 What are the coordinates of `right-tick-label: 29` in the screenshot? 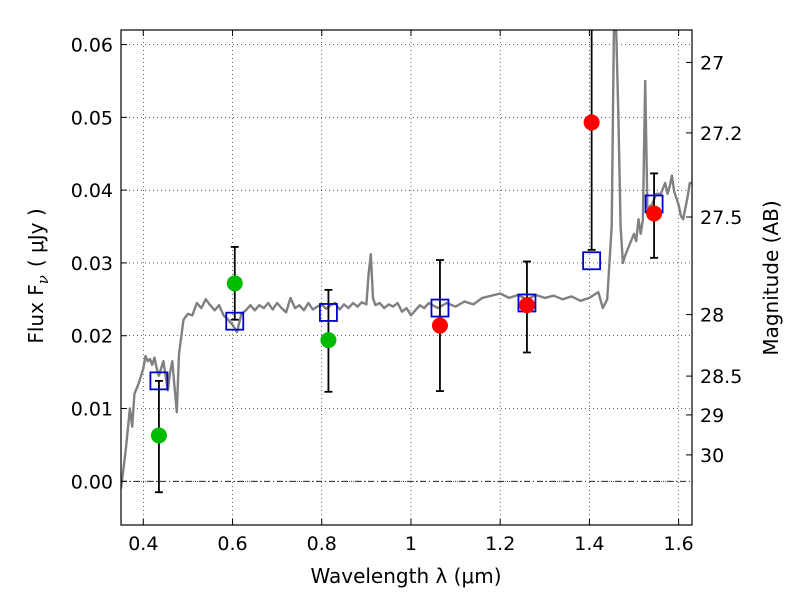 It's located at (712, 416).